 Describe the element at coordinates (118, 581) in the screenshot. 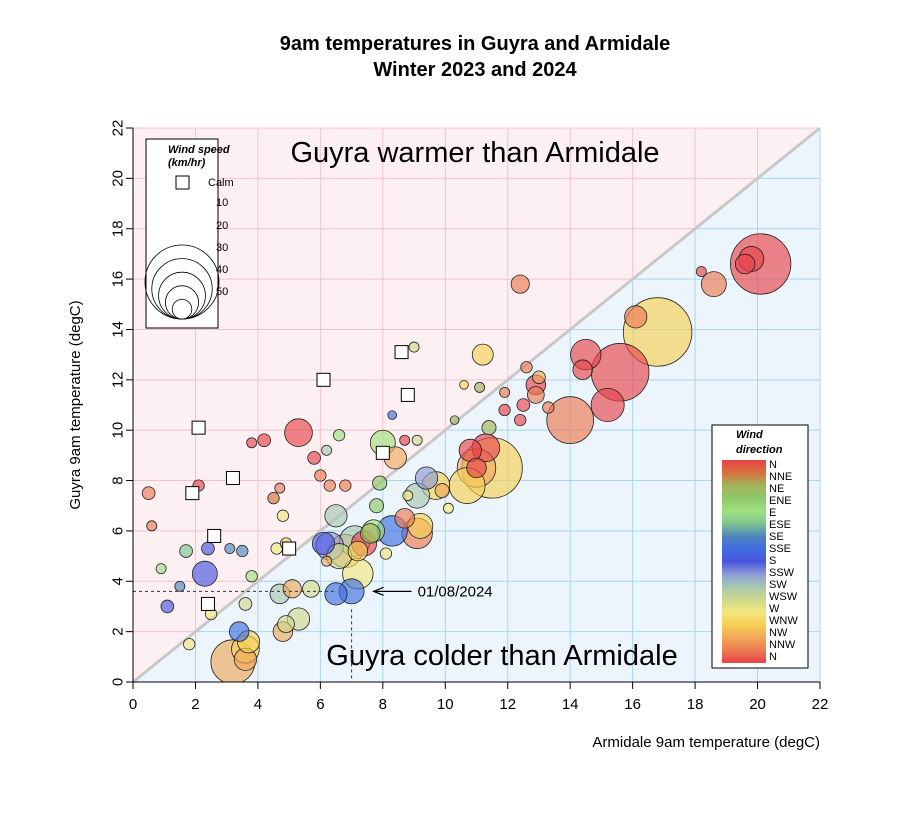

I see `y-tick-label: 4` at that location.